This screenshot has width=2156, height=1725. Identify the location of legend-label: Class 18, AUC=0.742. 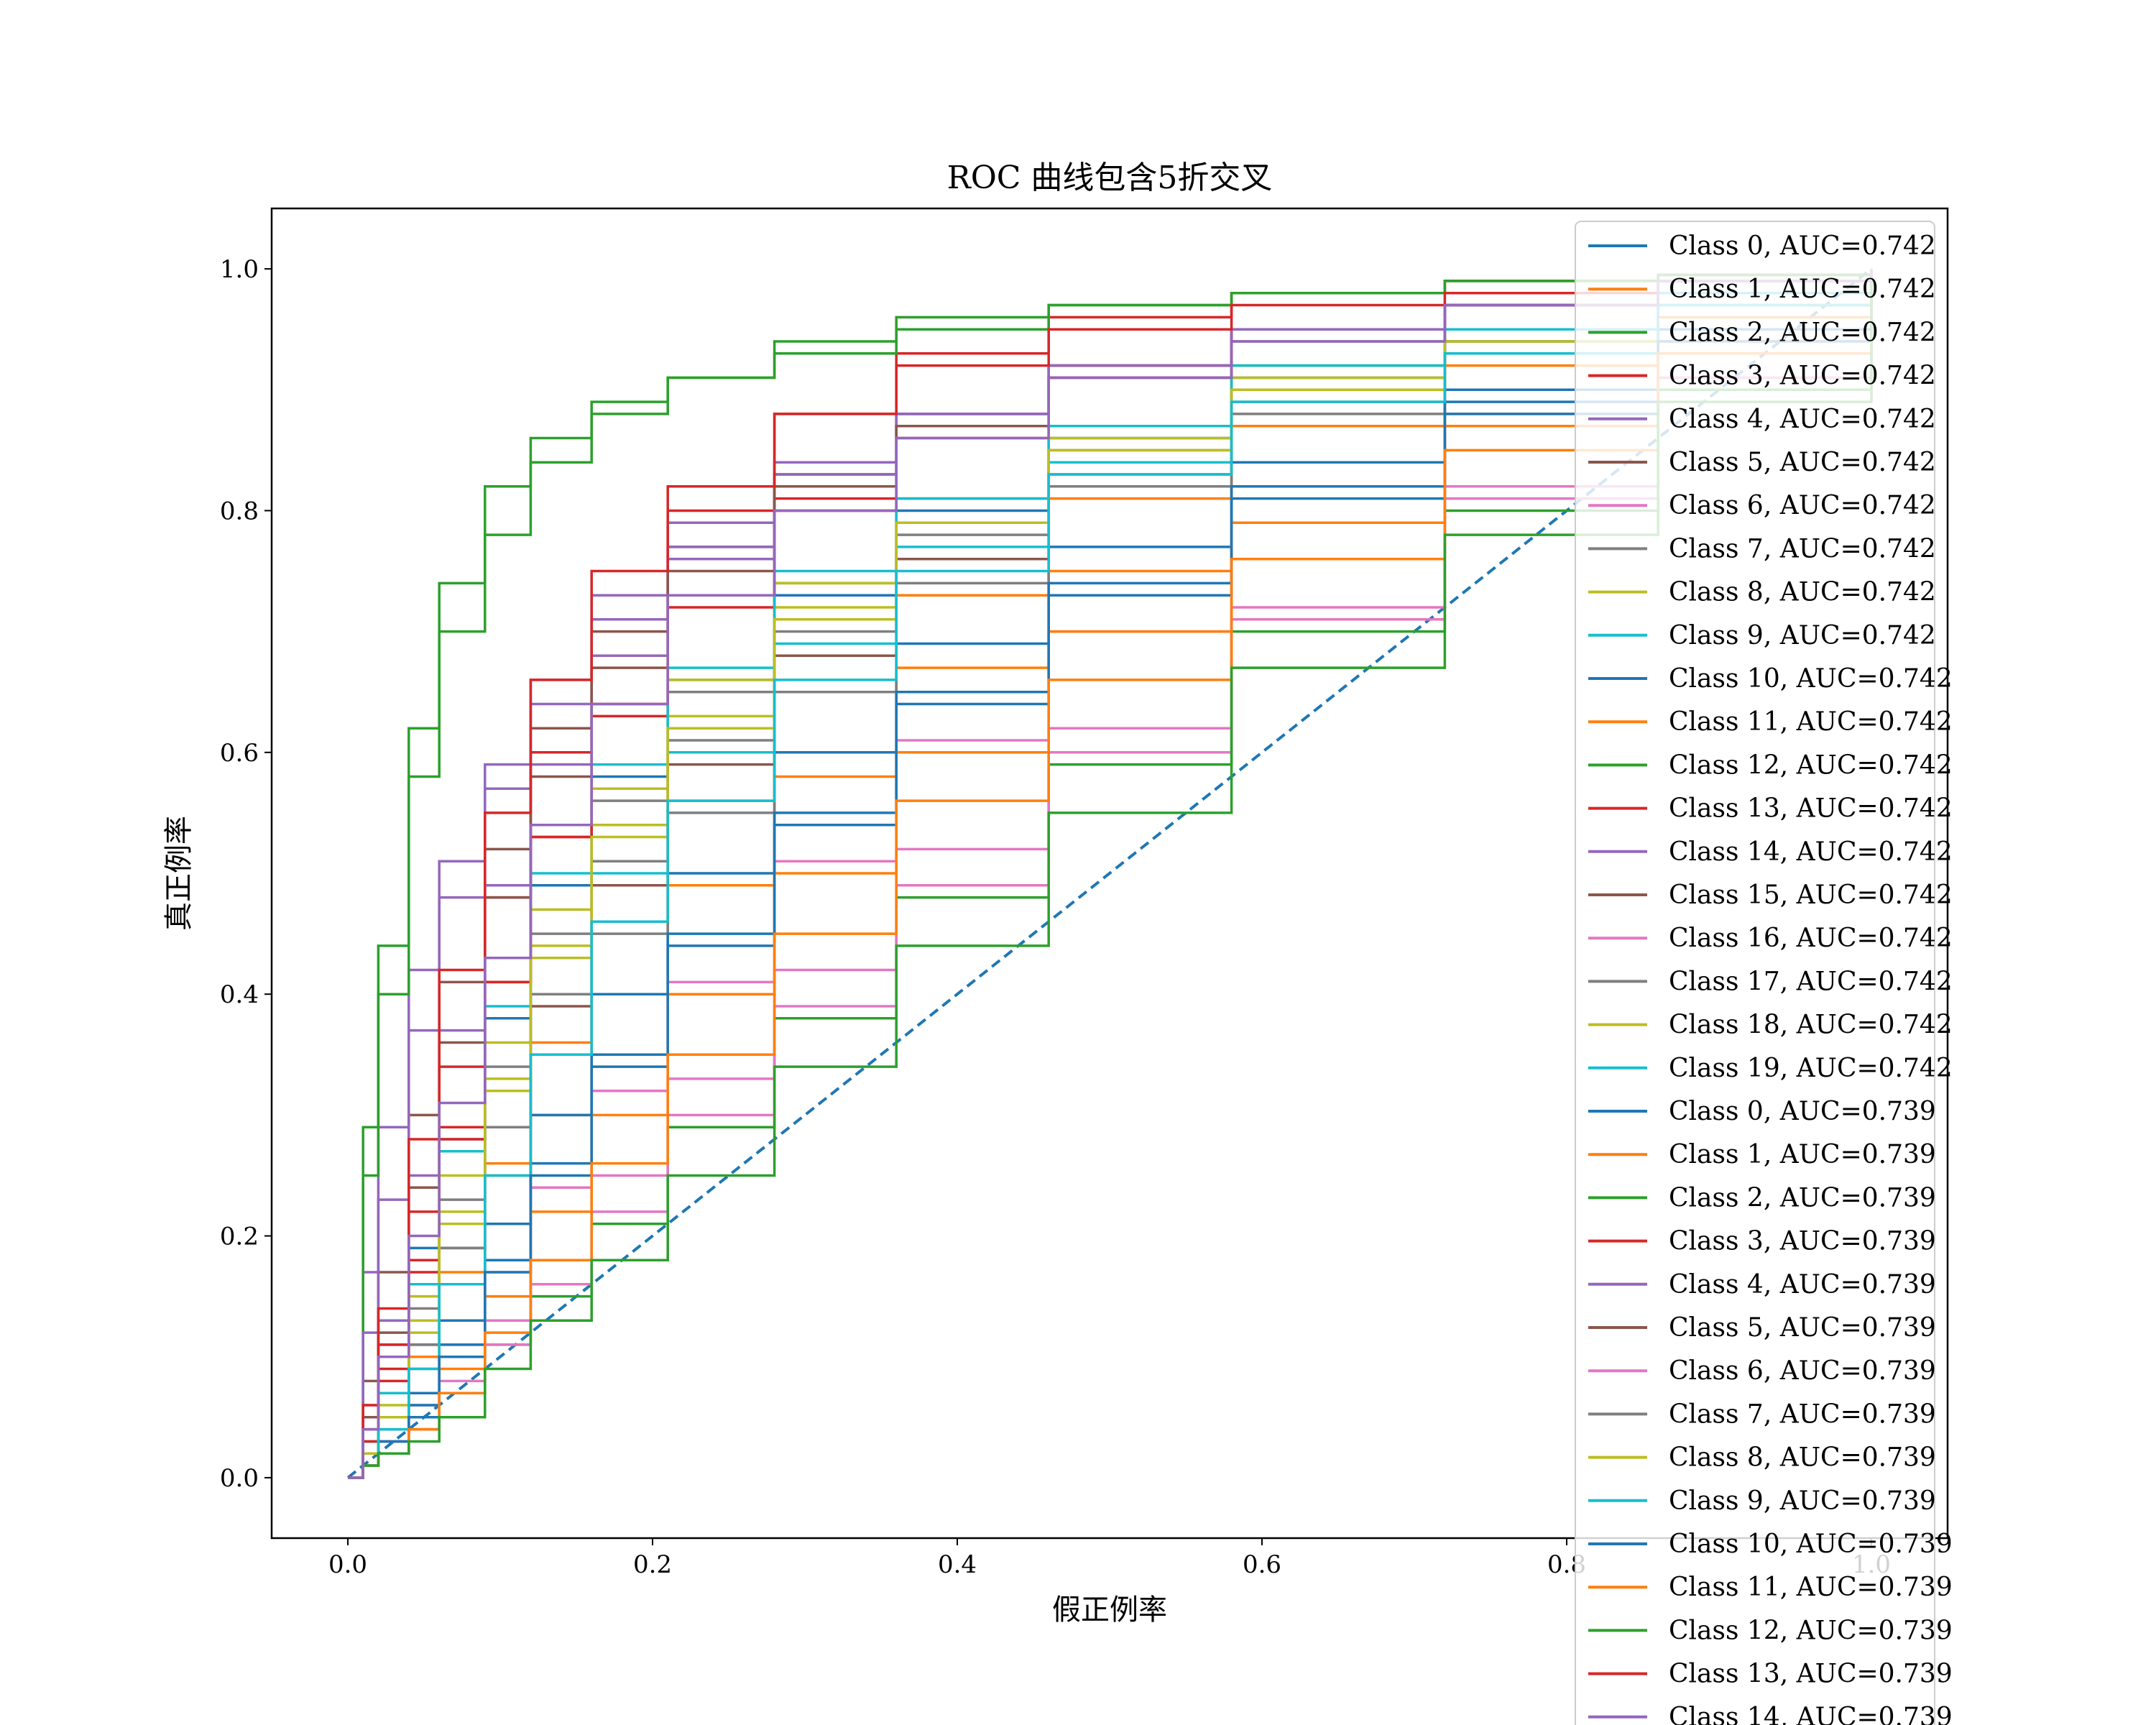
(1811, 1025).